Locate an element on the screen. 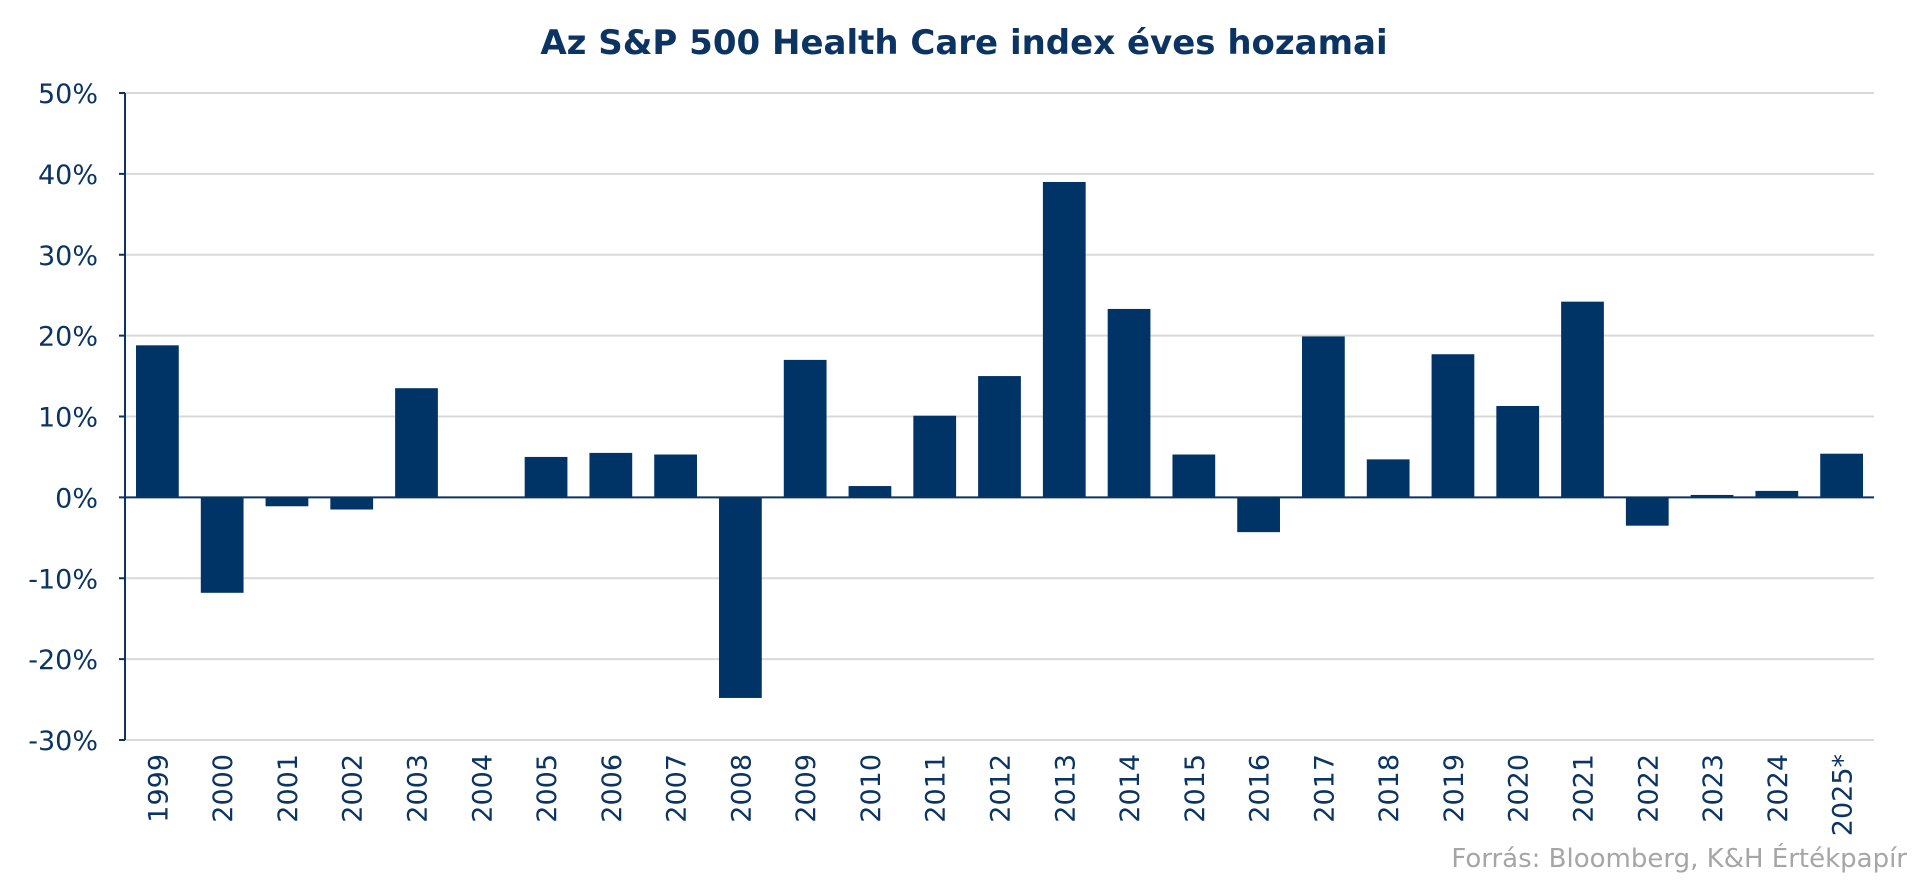  x-tick-label: 2016 is located at coordinates (1260, 788).